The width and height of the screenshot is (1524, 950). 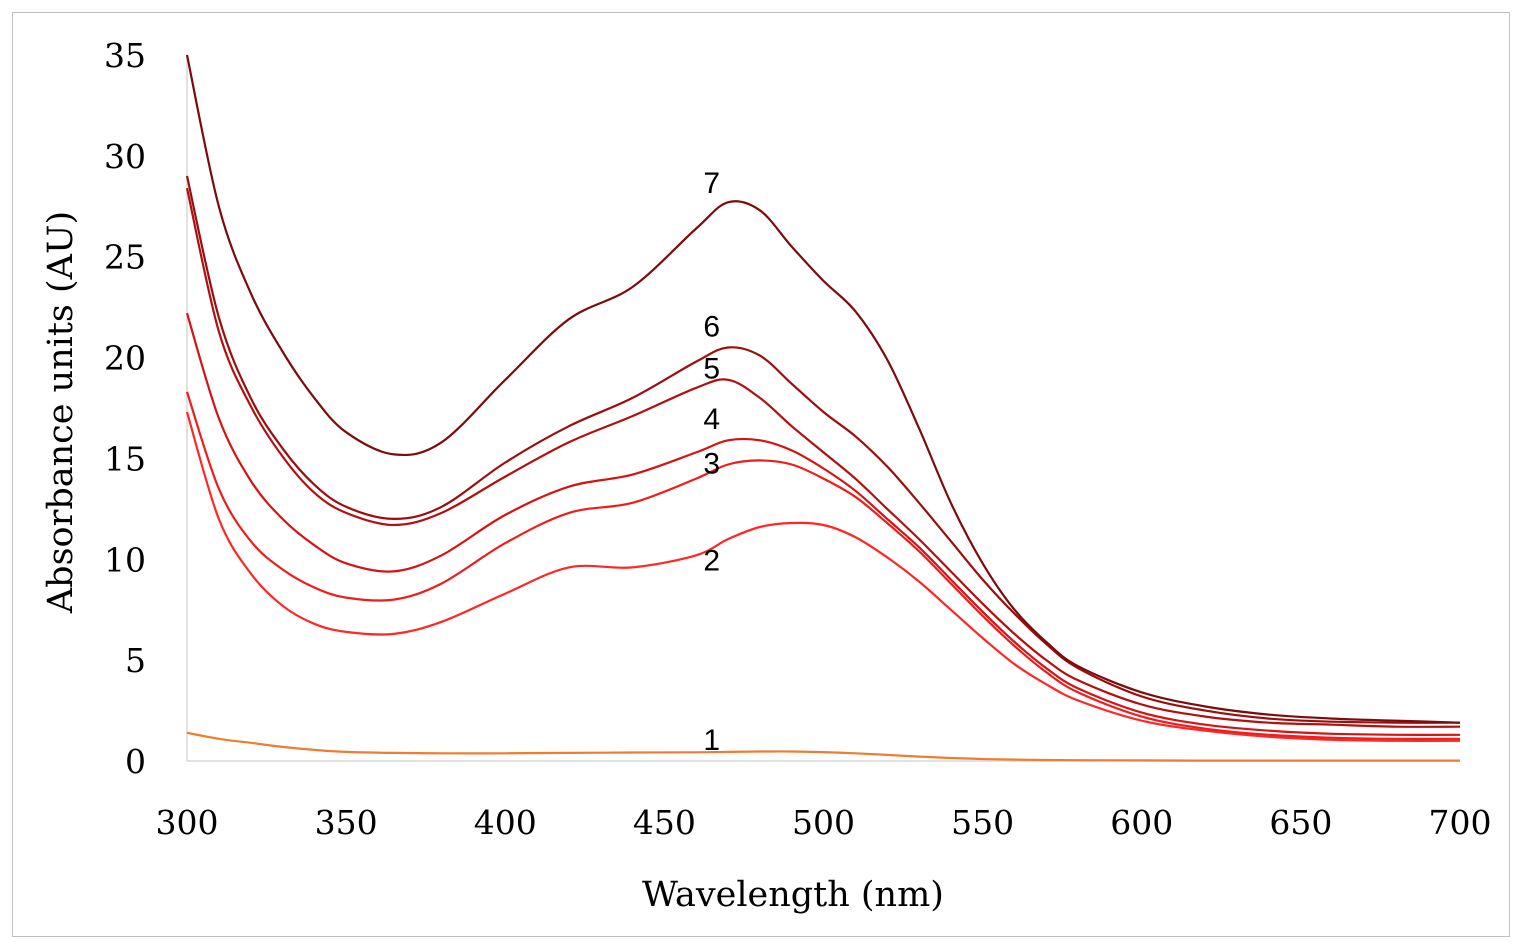 I want to click on x-tick-label: 650, so click(x=1300, y=822).